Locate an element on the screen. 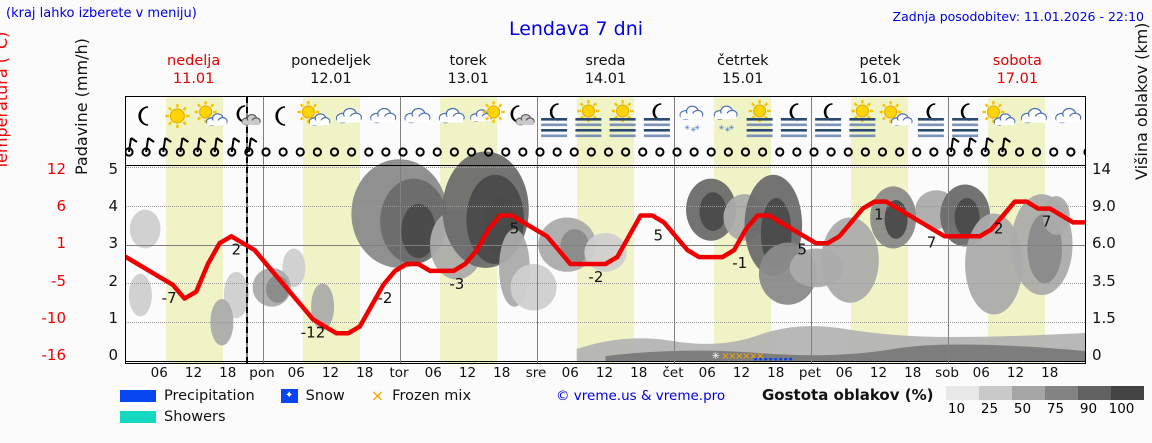  day-date: 11.01 is located at coordinates (193, 79).